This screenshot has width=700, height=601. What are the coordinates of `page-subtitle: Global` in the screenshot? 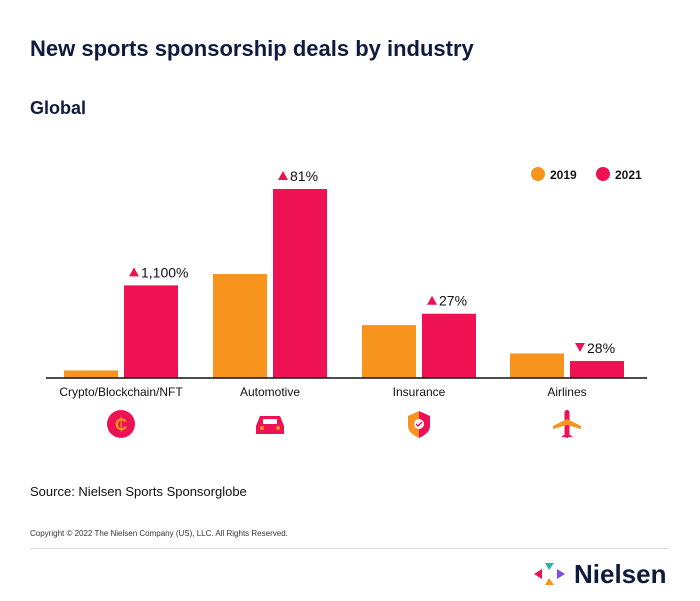 It's located at (58, 108).